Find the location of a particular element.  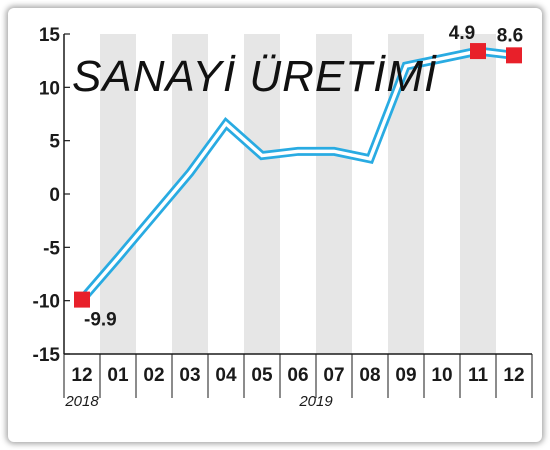

year-label: 2019 is located at coordinates (315, 401).